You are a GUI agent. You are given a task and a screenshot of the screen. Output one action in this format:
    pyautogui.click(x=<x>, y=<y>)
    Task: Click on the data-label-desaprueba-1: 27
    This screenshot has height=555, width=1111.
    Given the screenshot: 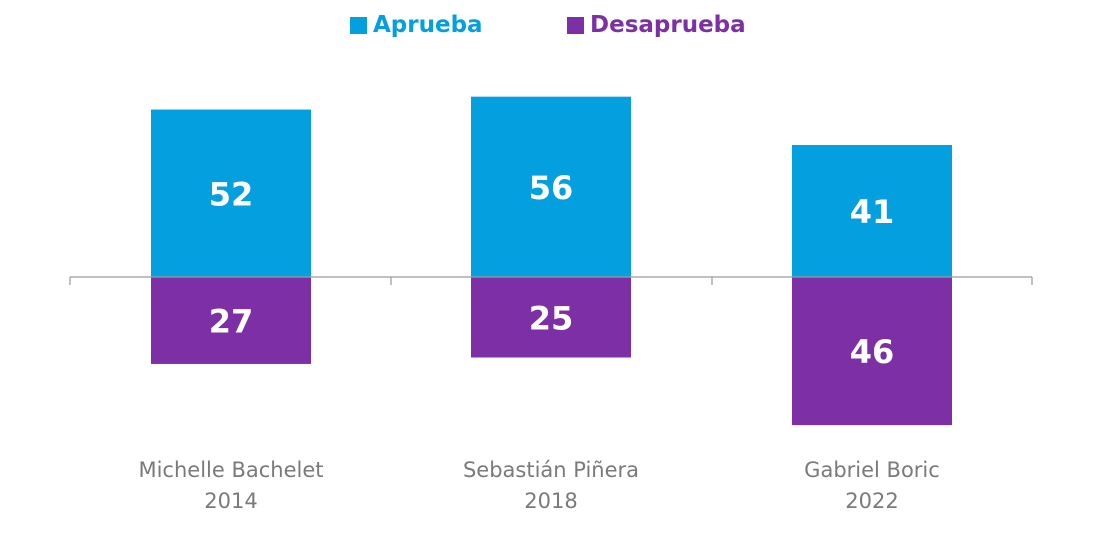 What is the action you would take?
    pyautogui.click(x=231, y=321)
    